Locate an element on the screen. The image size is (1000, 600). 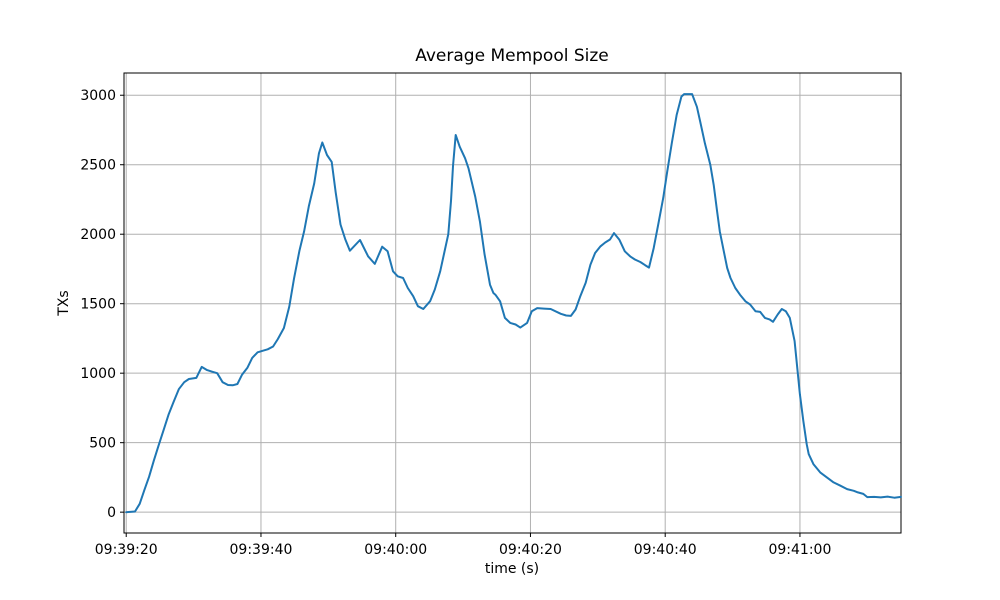
y-tick-label: 1500 is located at coordinates (98, 305).